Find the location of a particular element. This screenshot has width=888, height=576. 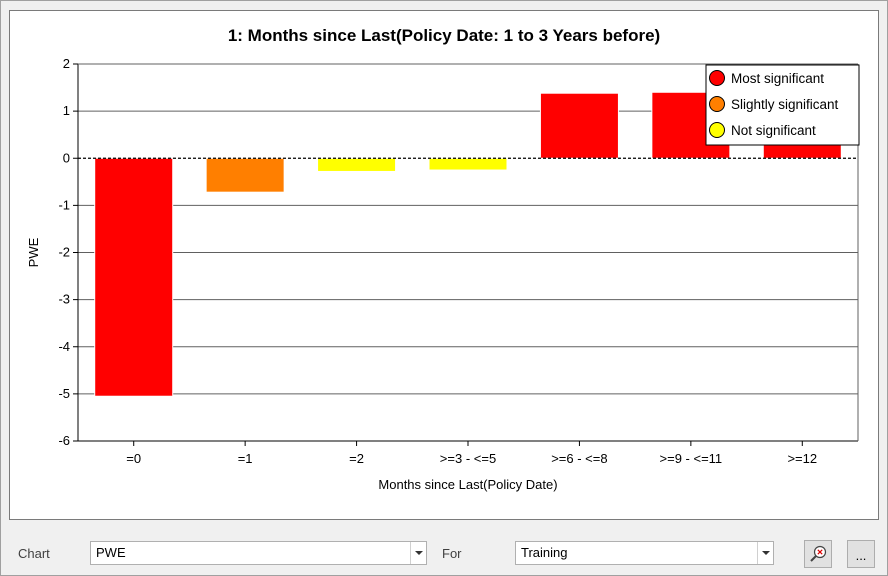

x-tick-label: >=3 - <=5 is located at coordinates (468, 458).